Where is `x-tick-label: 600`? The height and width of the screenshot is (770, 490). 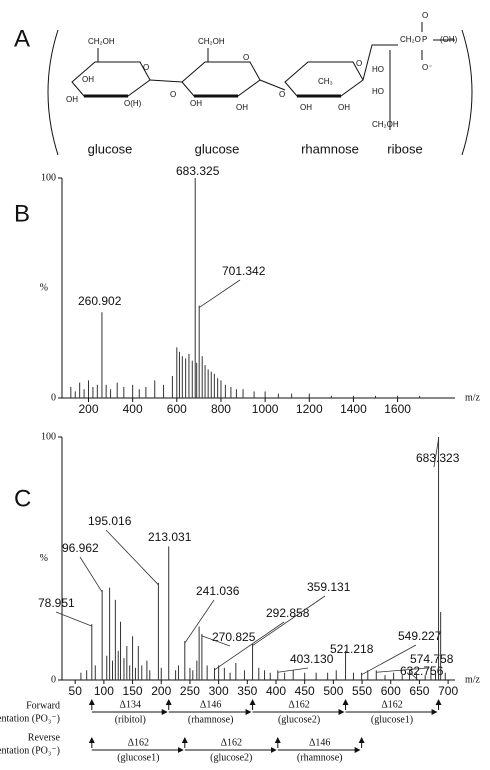
x-tick-label: 600 is located at coordinates (177, 409).